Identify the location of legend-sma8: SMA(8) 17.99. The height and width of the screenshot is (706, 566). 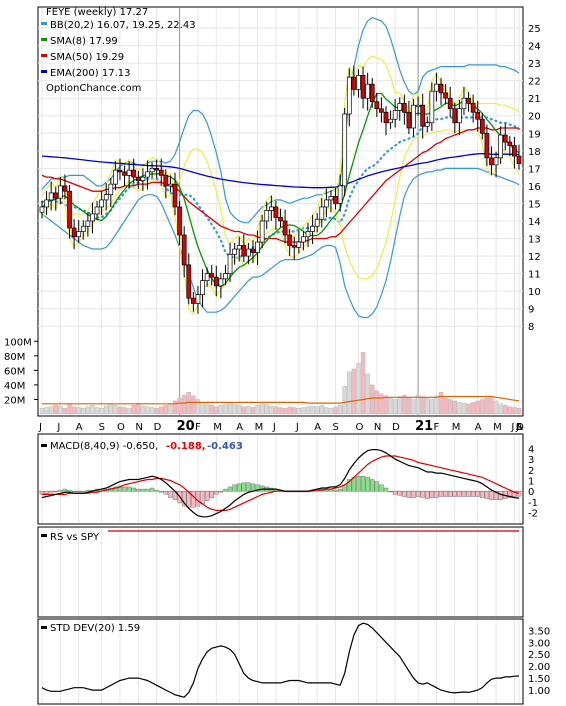
(84, 41).